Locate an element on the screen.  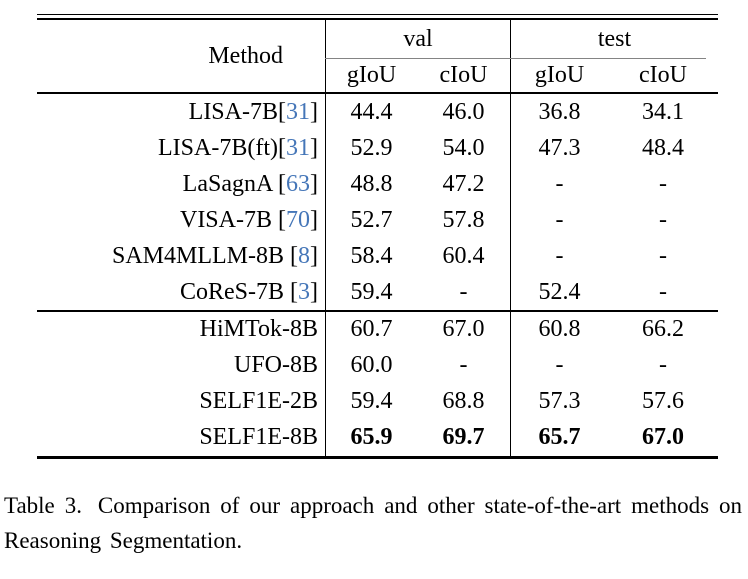
val-ciou-cell: 67.0 is located at coordinates (463, 329).